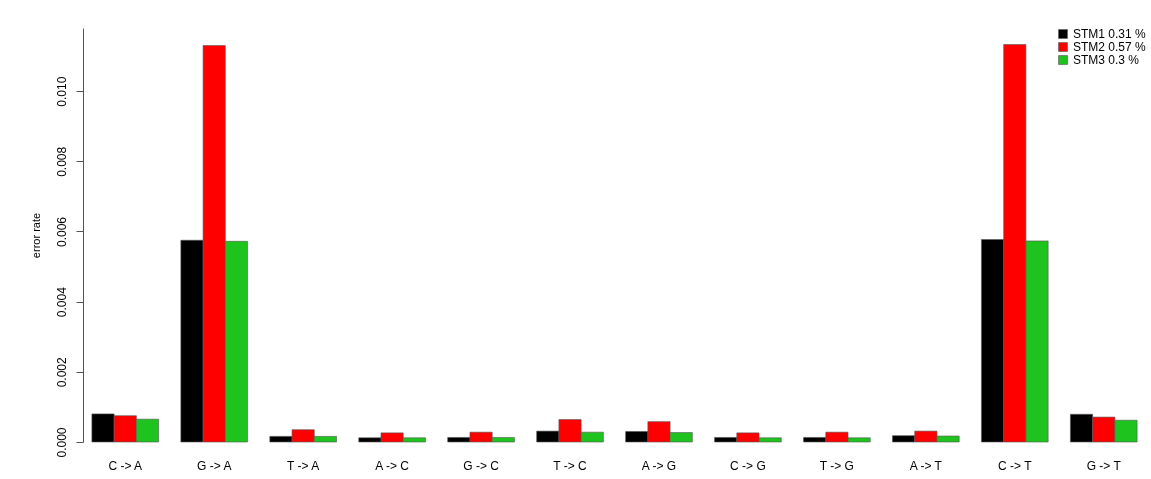  I want to click on x-tick-label: T -> A, so click(303, 465).